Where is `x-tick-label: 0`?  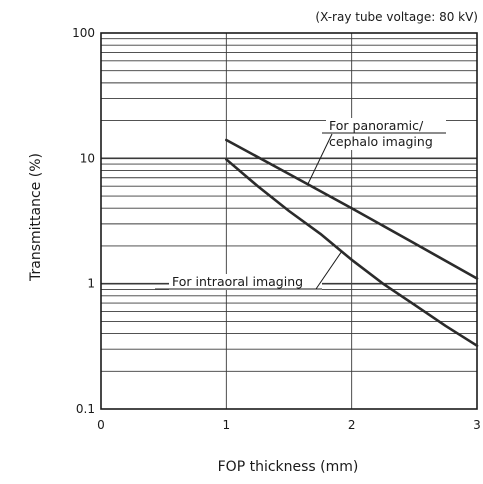
x-tick-label: 0 is located at coordinates (101, 425).